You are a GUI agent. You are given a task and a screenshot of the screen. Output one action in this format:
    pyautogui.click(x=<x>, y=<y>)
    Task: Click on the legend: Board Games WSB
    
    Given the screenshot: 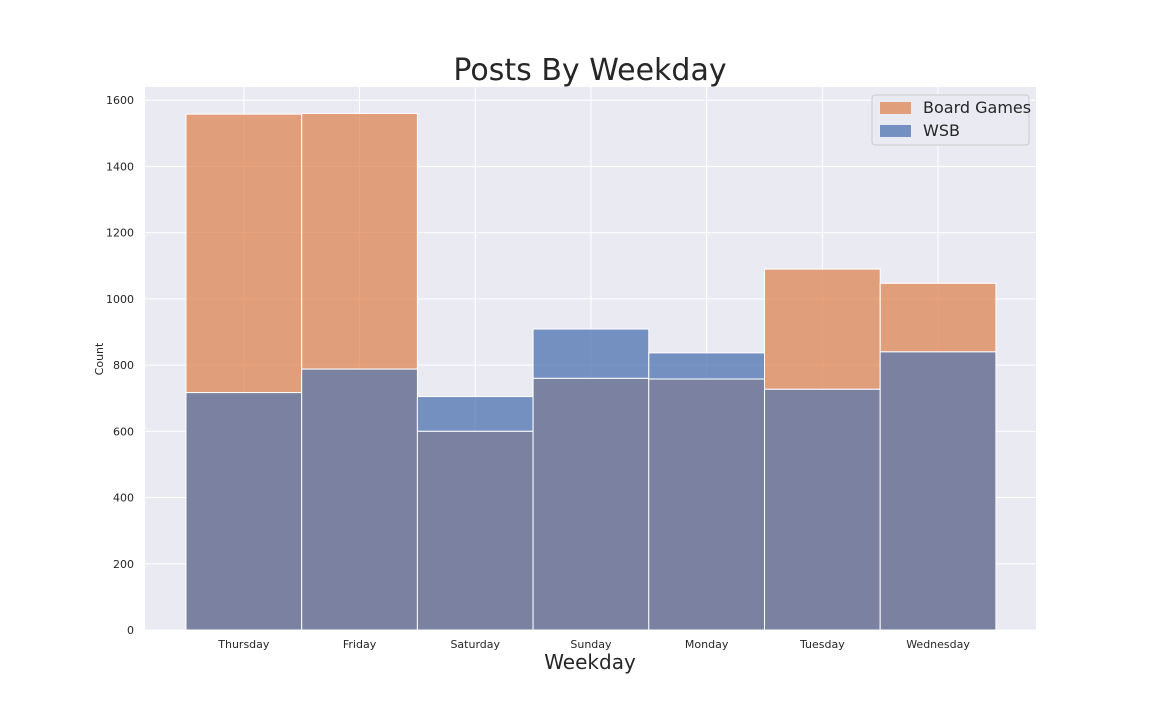 What is the action you would take?
    pyautogui.click(x=951, y=120)
    